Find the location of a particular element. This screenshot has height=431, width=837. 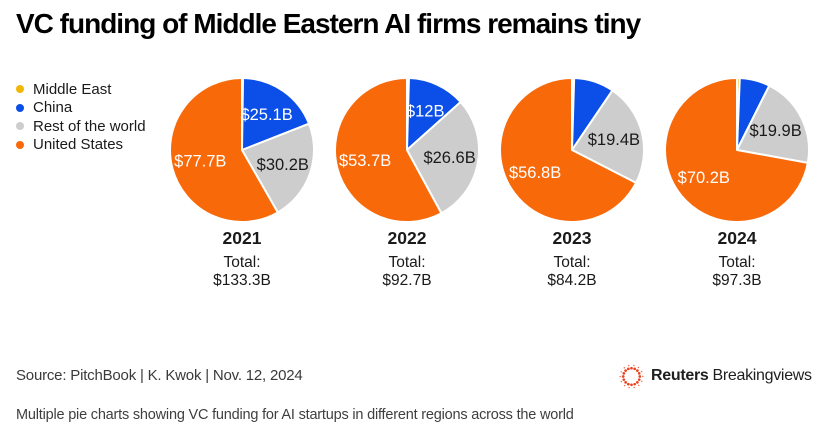

year-label: 2024 is located at coordinates (737, 238).